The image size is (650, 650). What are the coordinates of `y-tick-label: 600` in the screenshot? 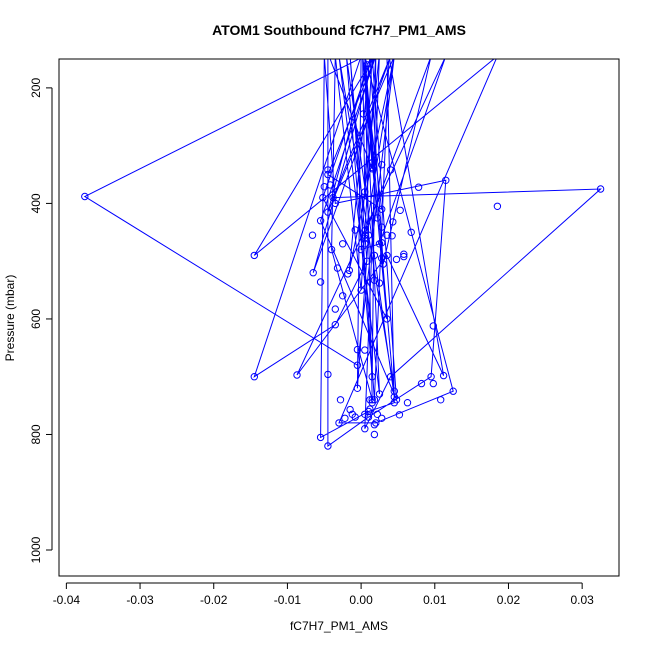 It's located at (36, 319).